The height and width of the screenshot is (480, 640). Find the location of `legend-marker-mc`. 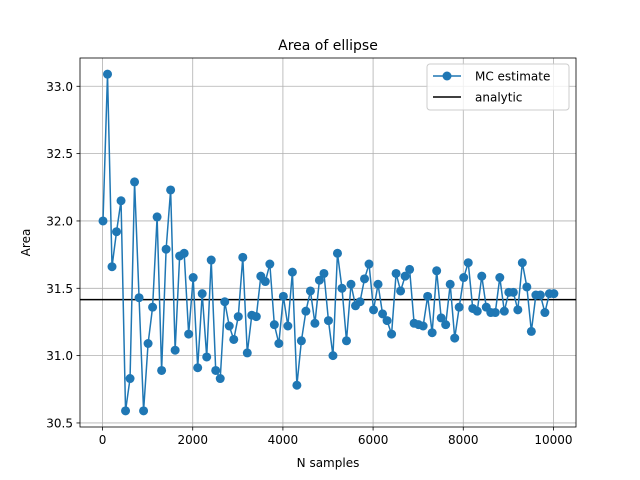

legend-marker-mc is located at coordinates (447, 76).